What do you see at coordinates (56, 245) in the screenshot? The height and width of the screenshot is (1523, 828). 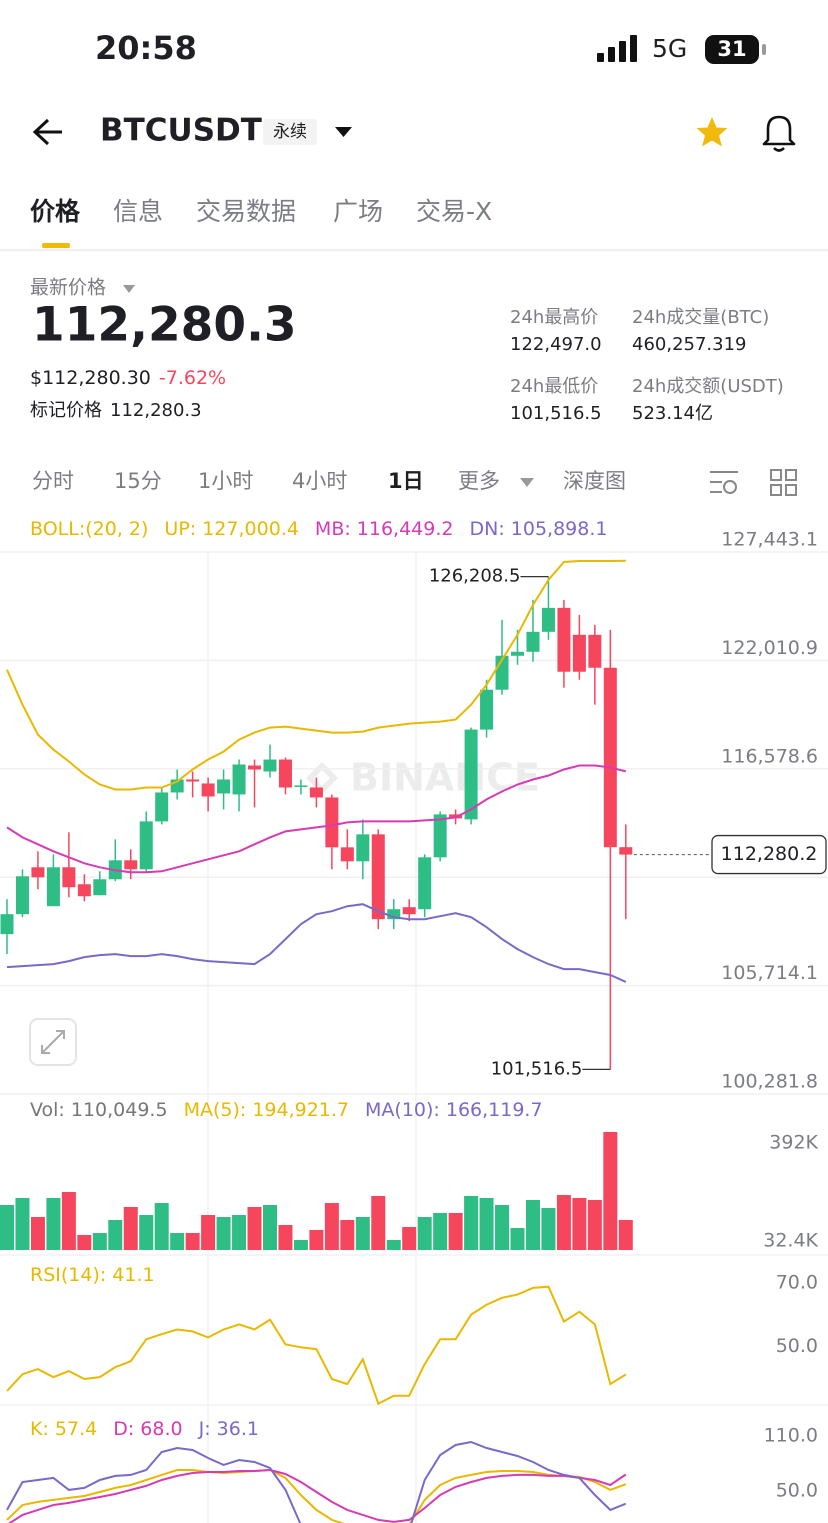 I see `tab-underline` at bounding box center [56, 245].